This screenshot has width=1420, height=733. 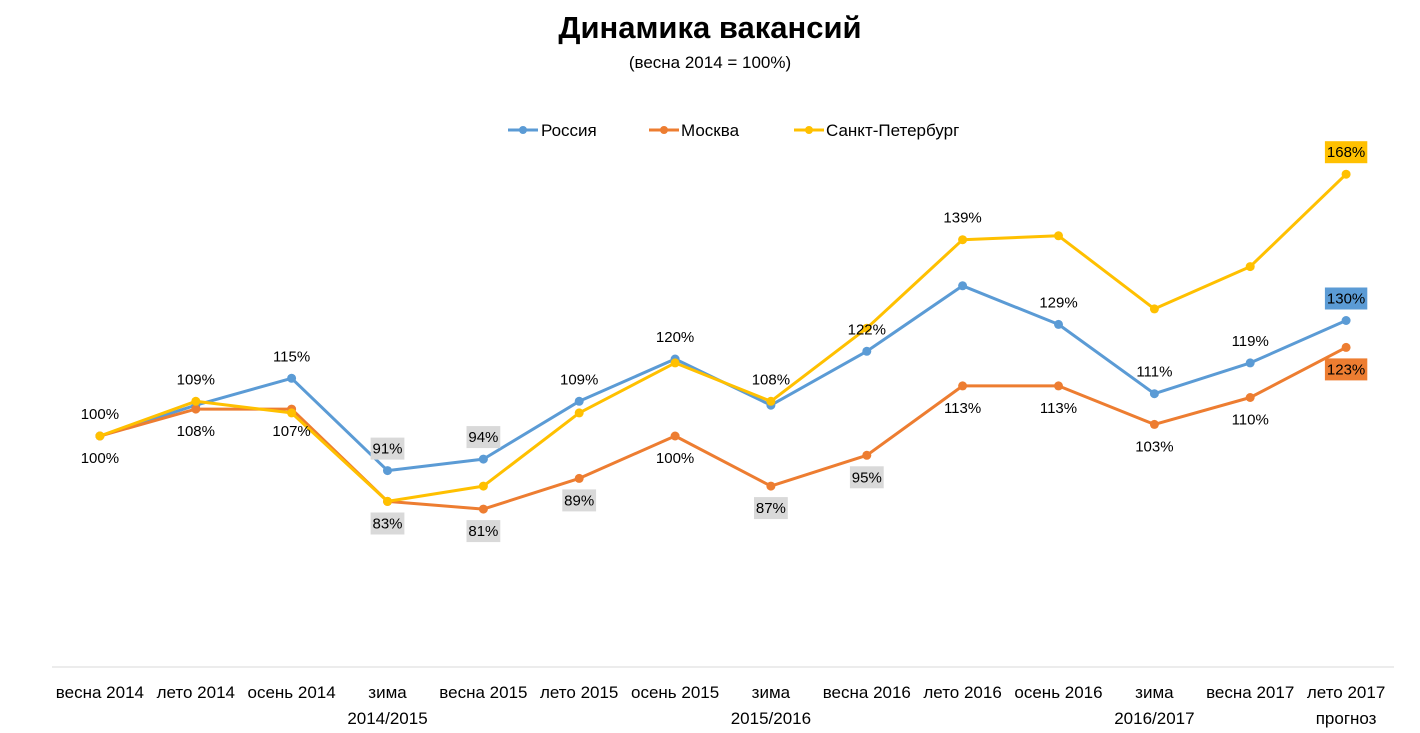 I want to click on data-label-russia: 111%, so click(x=1154, y=372).